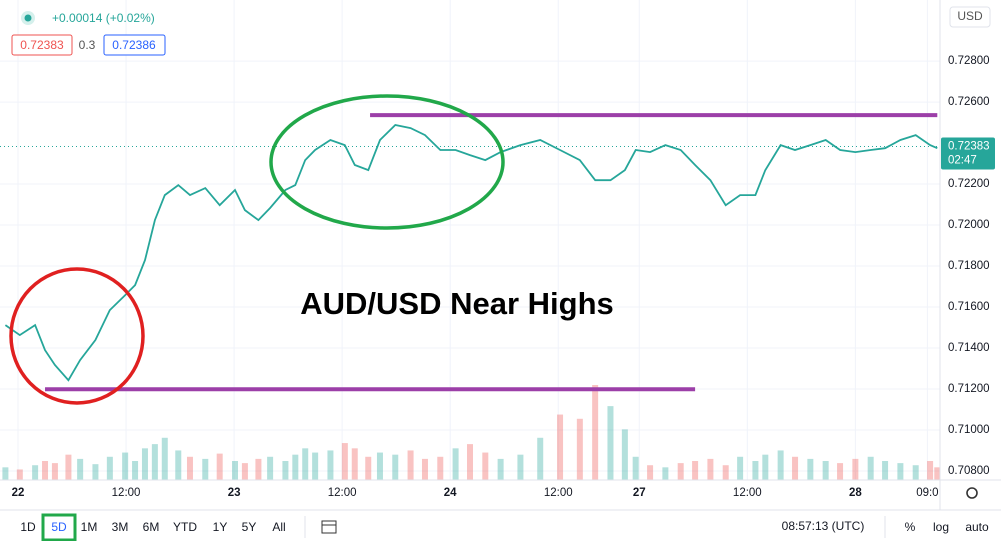 The width and height of the screenshot is (1001, 541). I want to click on scale-option: %, so click(910, 527).